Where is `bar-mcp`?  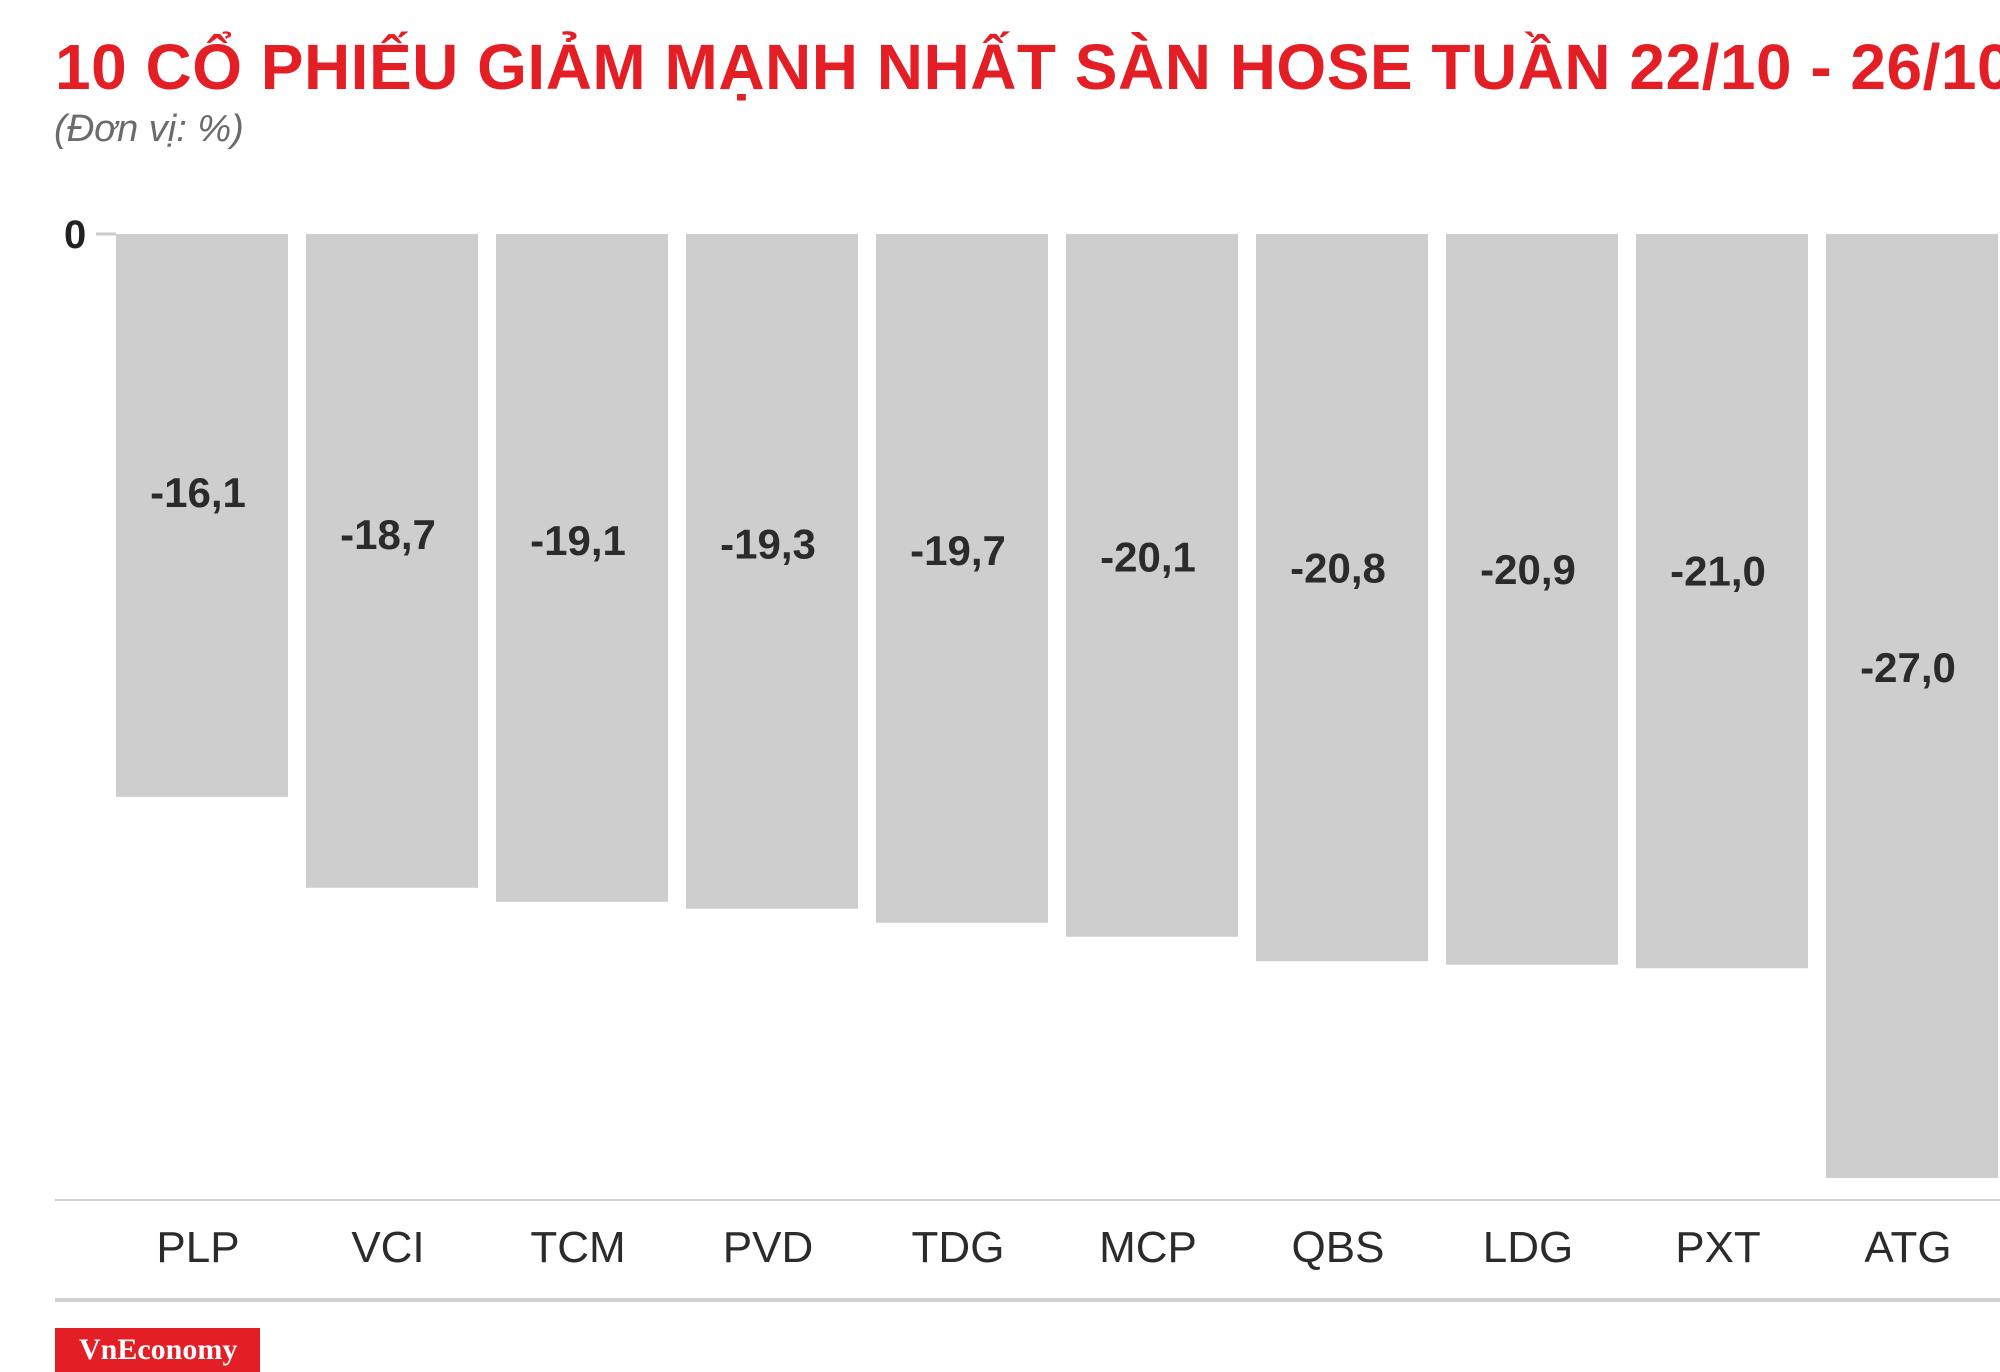
bar-mcp is located at coordinates (1152, 585).